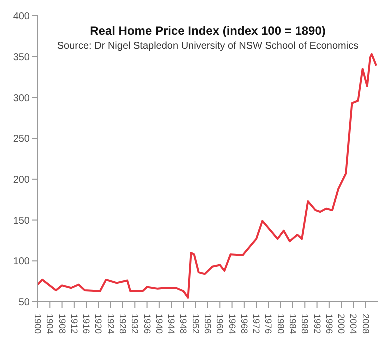  I want to click on x-tick-label: 1920, so click(99, 324).